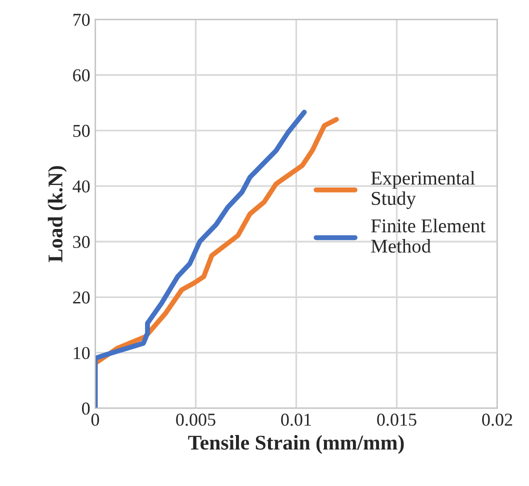 The width and height of the screenshot is (529, 486). What do you see at coordinates (296, 444) in the screenshot?
I see `x-axis-title: Tensile Strain (mm/mm)` at bounding box center [296, 444].